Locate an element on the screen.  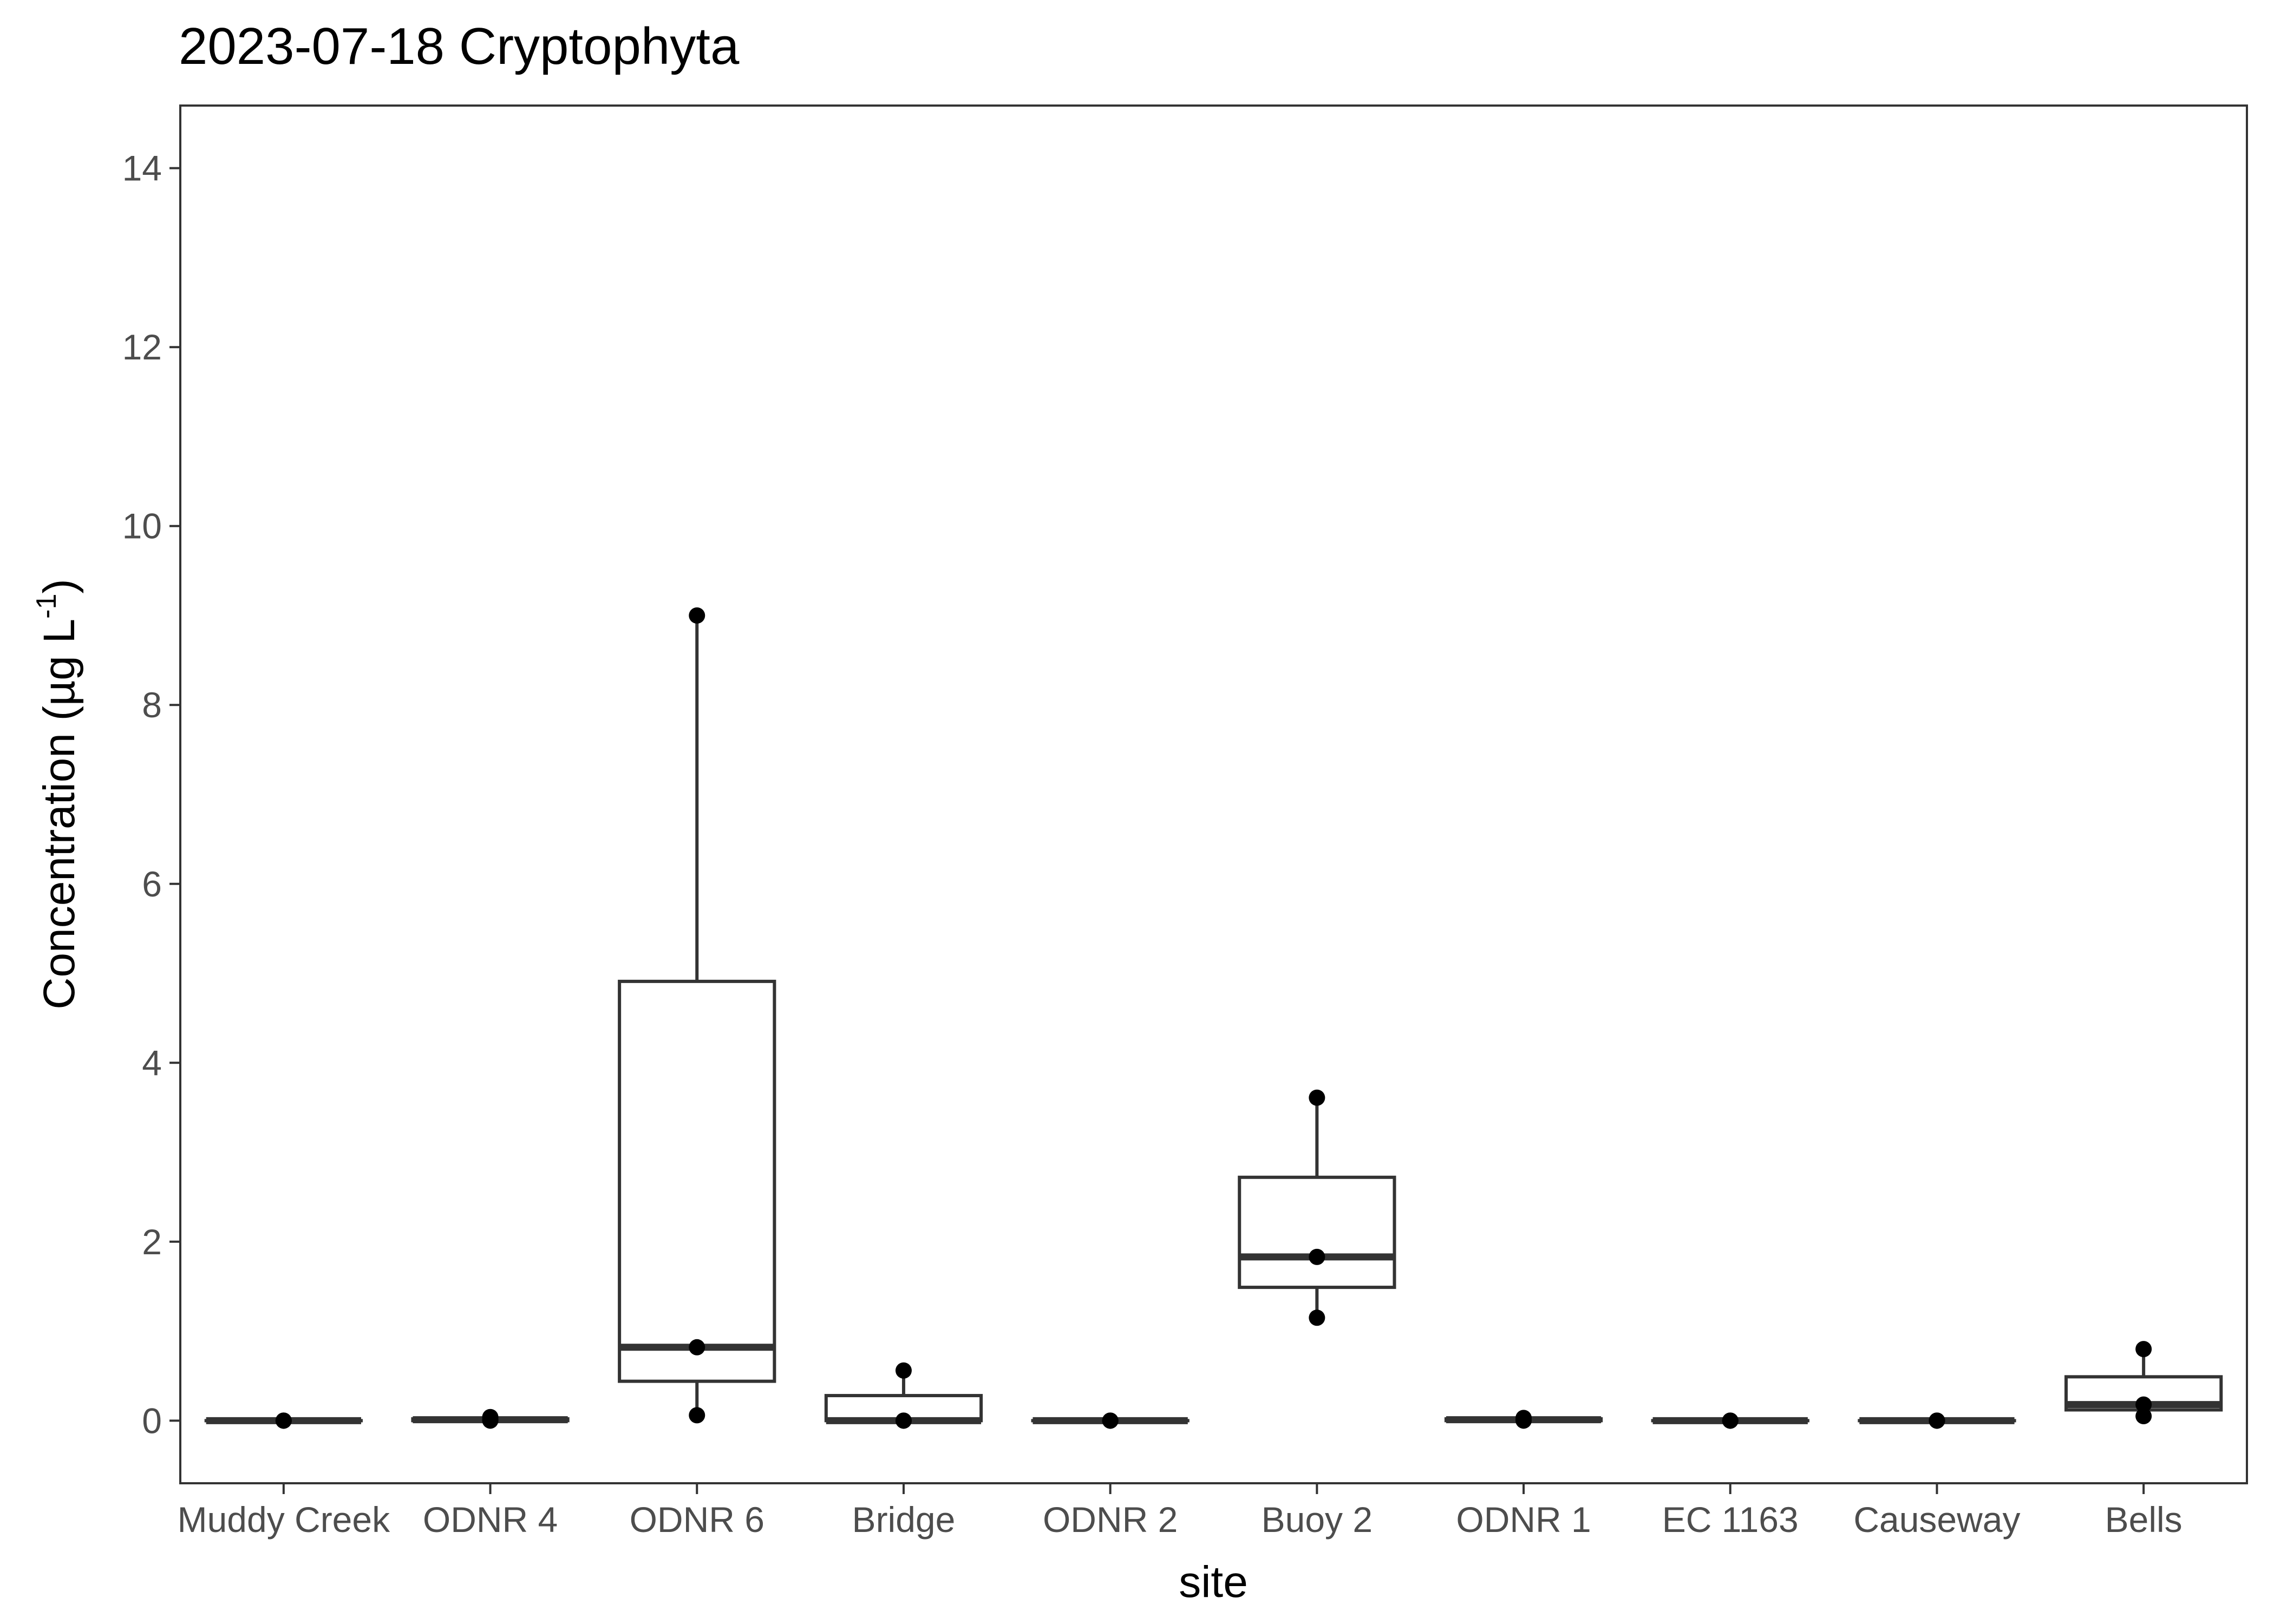
y-tick-label: 12 is located at coordinates (142, 347).